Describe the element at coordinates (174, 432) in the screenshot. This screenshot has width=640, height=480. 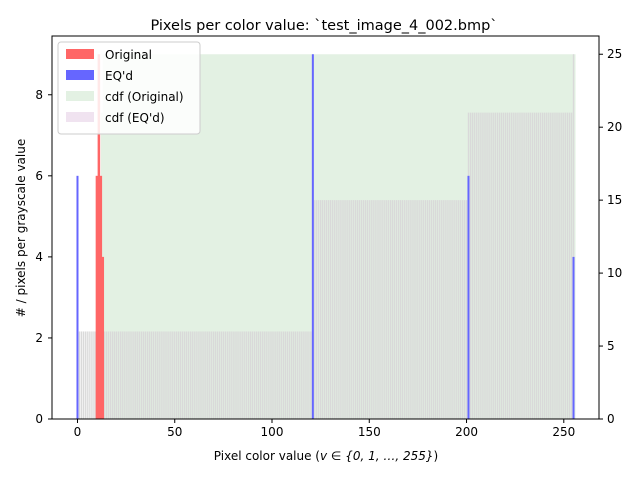
I see `x-tick-label: 50` at that location.